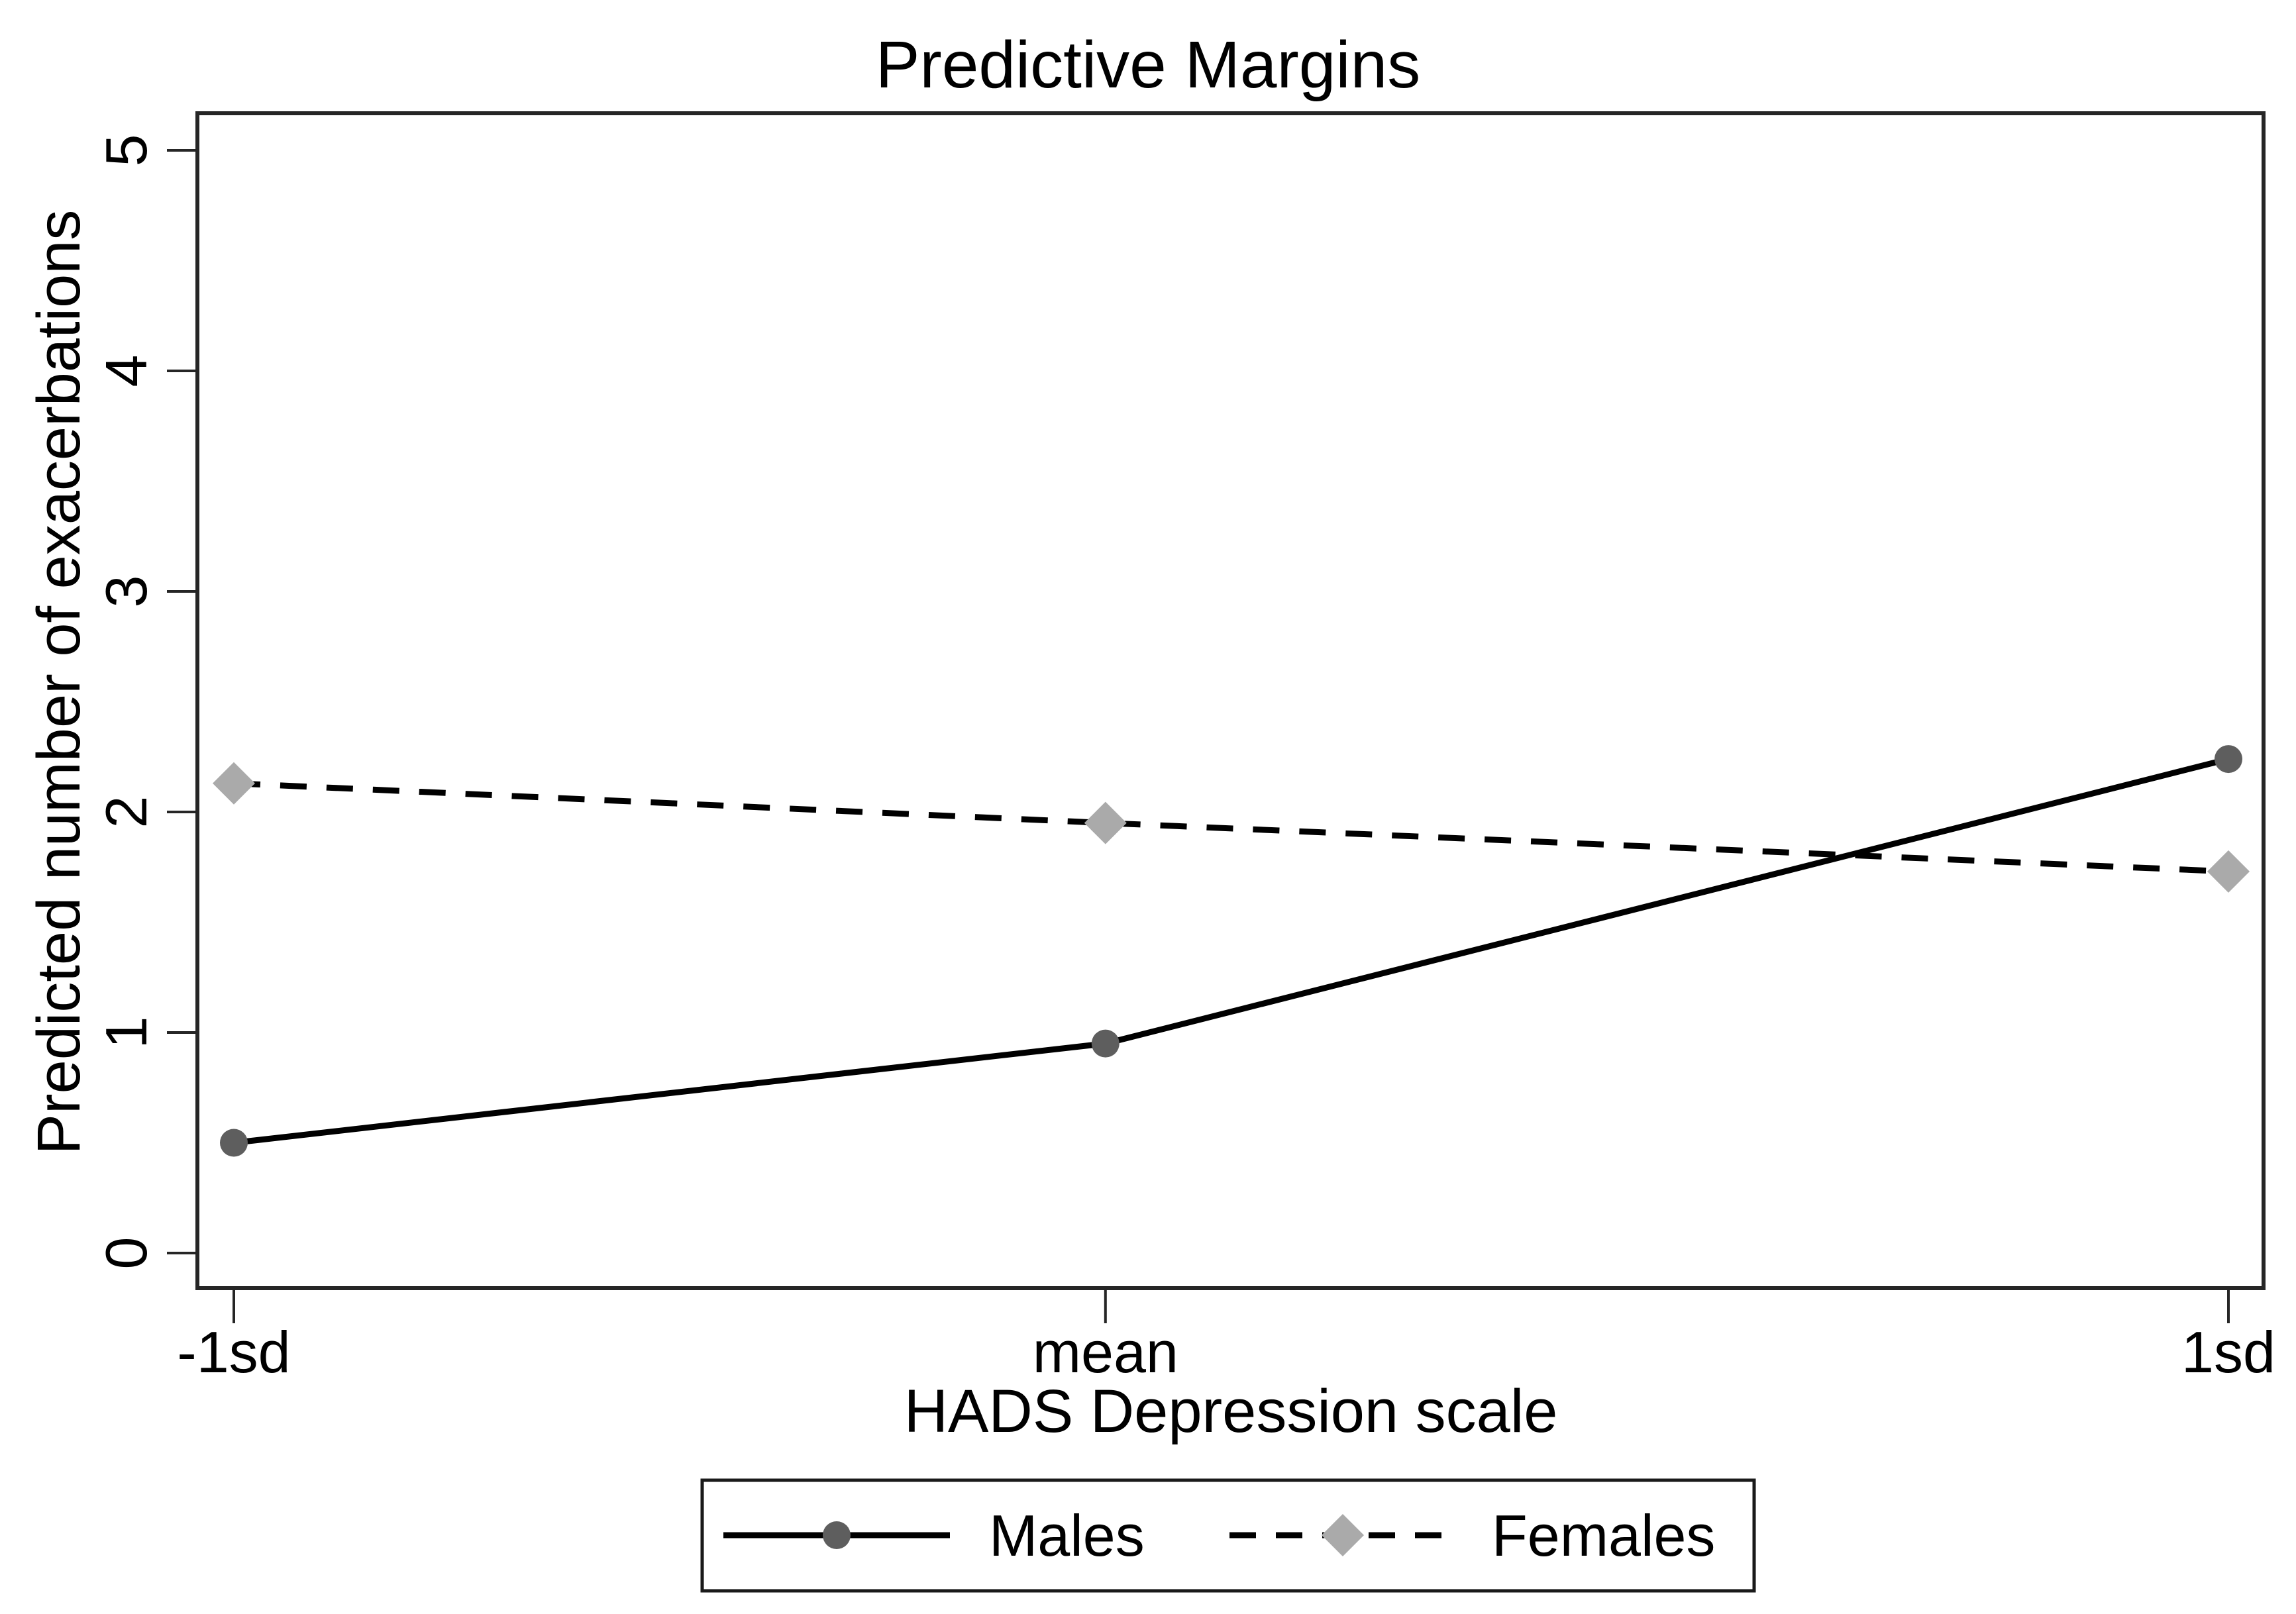  Describe the element at coordinates (1603, 1535) in the screenshot. I see `legend-label: Females` at that location.